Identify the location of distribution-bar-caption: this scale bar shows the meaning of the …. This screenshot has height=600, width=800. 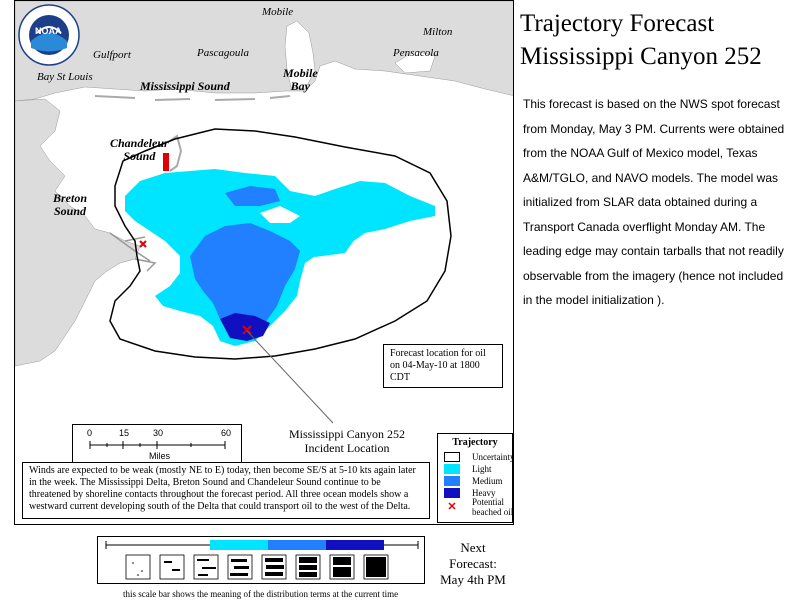
(261, 594).